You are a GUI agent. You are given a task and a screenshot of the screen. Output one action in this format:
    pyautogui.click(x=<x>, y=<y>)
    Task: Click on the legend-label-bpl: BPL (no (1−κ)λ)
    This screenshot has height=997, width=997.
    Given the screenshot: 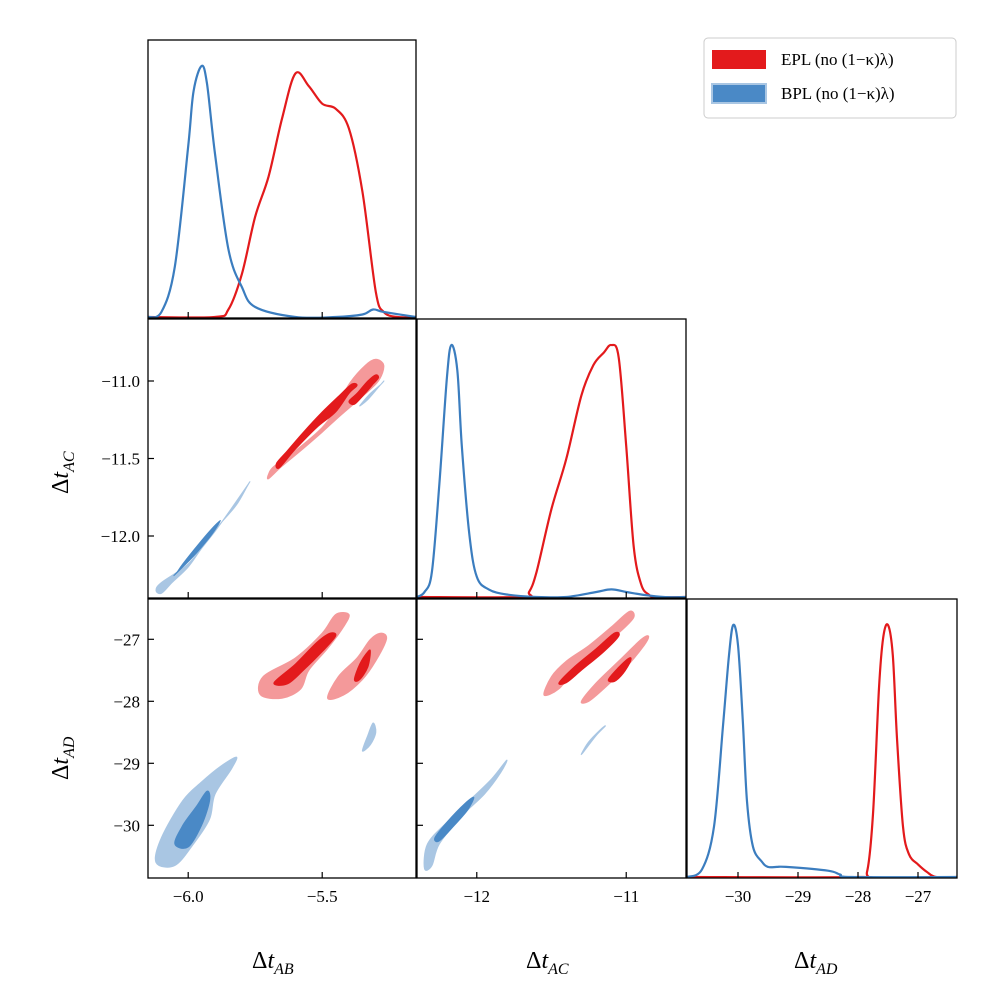 What is the action you would take?
    pyautogui.click(x=838, y=93)
    